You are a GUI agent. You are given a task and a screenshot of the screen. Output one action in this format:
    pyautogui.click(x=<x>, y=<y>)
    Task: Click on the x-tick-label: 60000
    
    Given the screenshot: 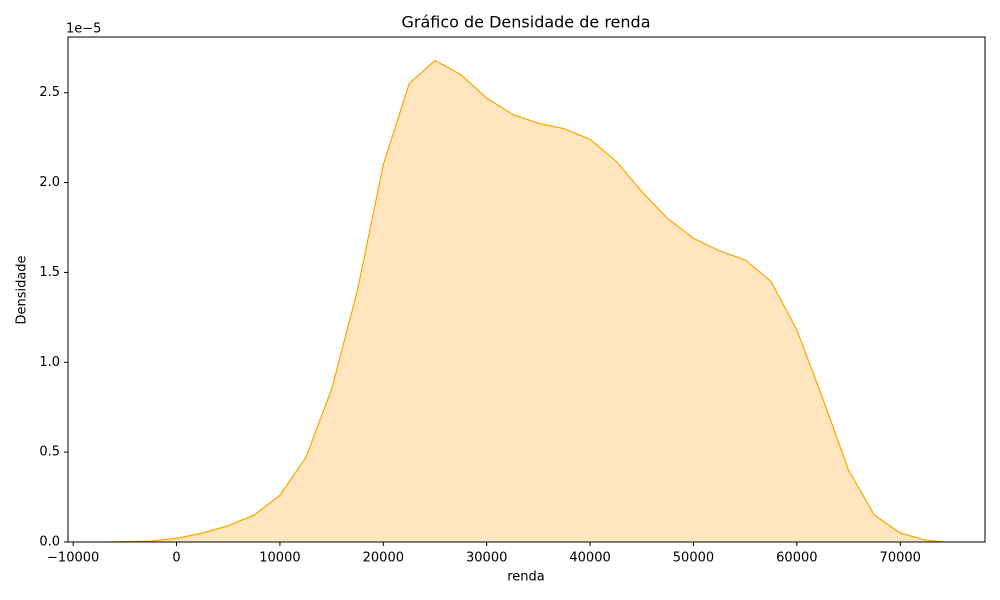 What is the action you would take?
    pyautogui.click(x=796, y=558)
    